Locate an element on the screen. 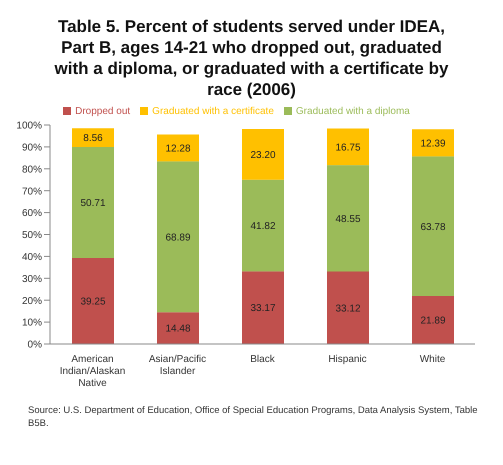 This screenshot has height=465, width=503. data-label: 14.48 is located at coordinates (178, 329).